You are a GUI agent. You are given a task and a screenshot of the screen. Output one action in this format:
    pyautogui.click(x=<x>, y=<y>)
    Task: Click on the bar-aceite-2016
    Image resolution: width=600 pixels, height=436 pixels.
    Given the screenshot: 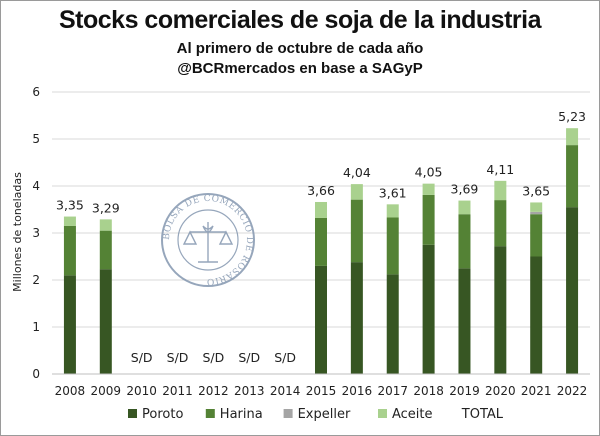 What is the action you would take?
    pyautogui.click(x=356, y=192)
    